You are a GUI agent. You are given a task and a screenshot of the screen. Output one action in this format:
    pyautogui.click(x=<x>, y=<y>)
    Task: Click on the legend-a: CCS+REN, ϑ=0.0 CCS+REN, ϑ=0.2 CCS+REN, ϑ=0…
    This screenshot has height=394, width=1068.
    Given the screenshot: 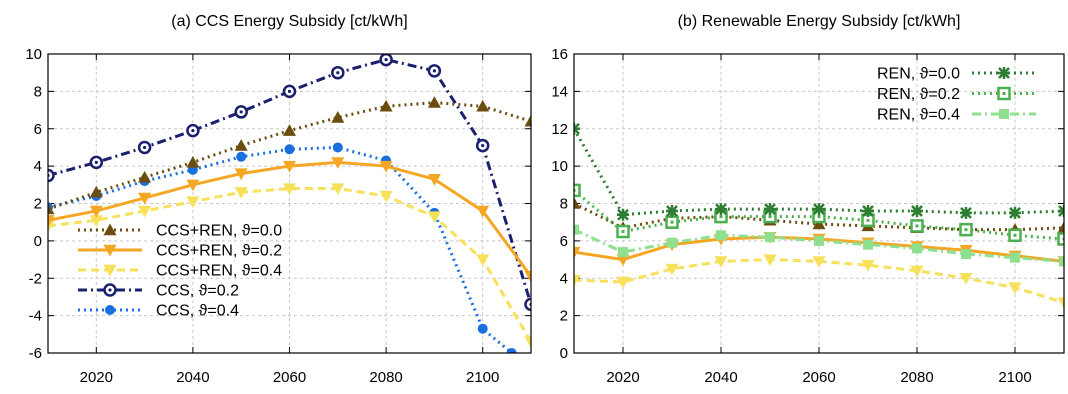 What is the action you would take?
    pyautogui.click(x=180, y=271)
    